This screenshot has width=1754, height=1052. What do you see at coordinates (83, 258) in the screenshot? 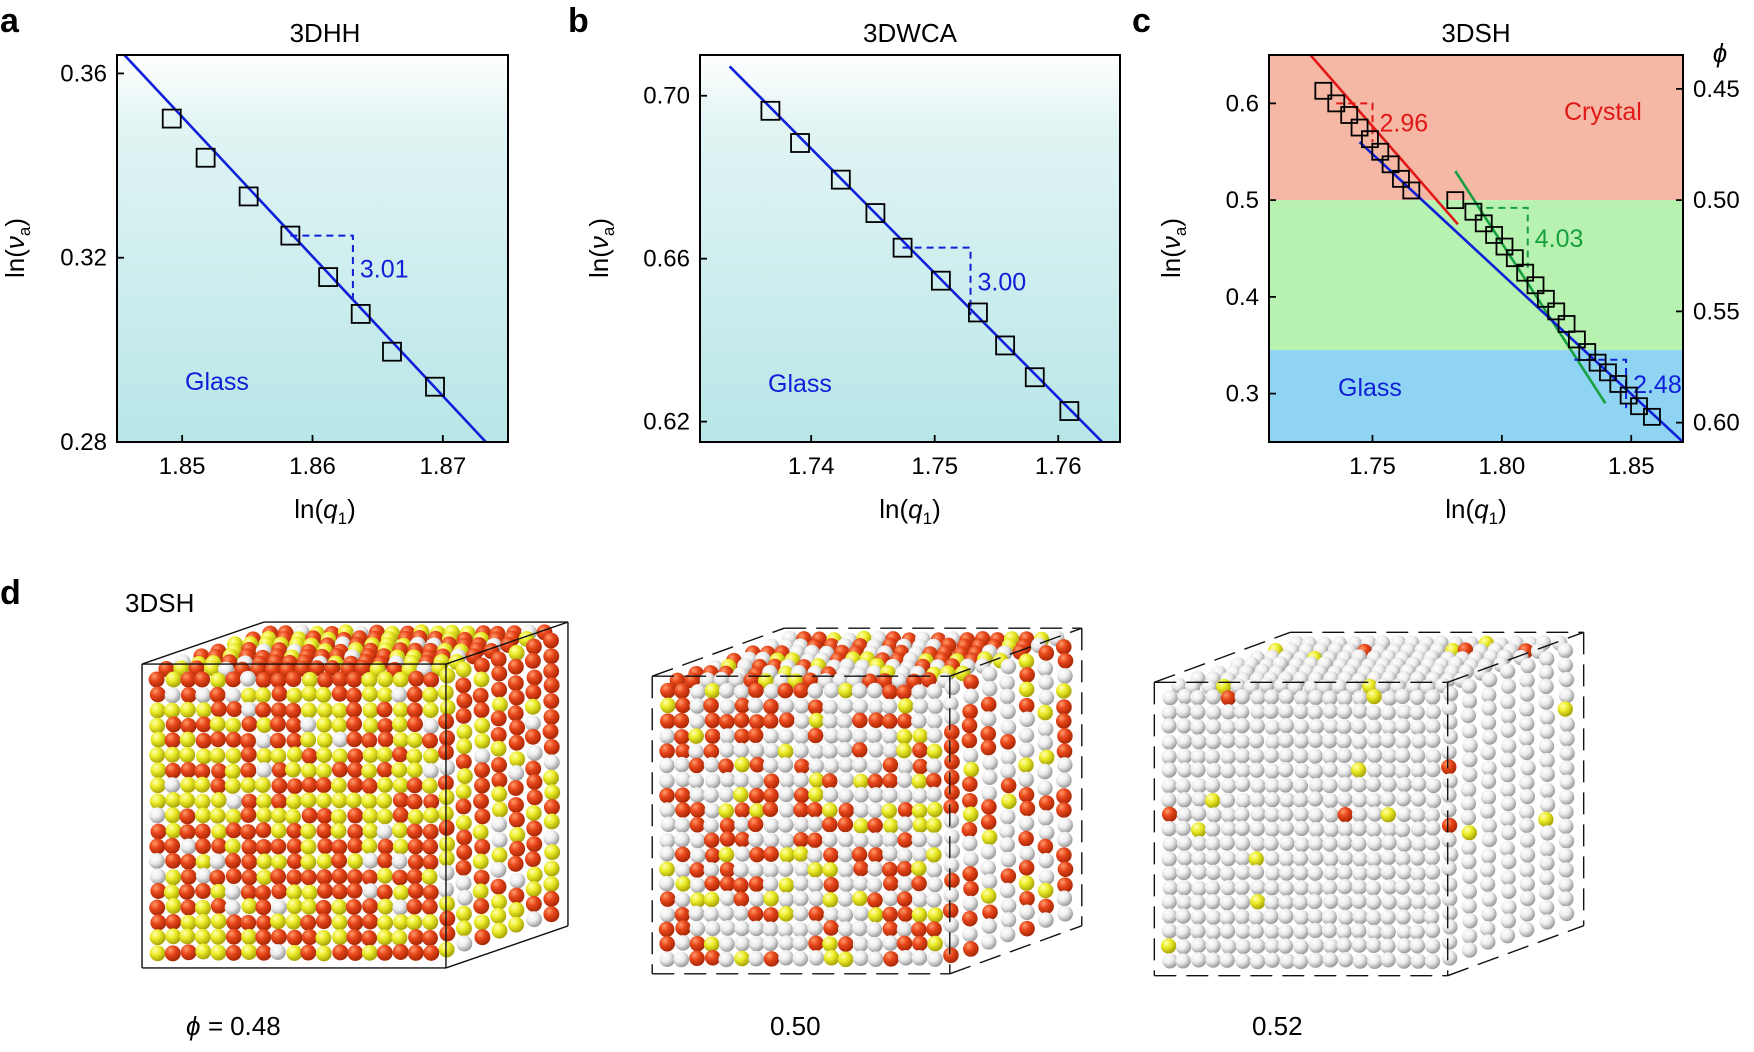
I see `y-tick-label: 0.32` at bounding box center [83, 258].